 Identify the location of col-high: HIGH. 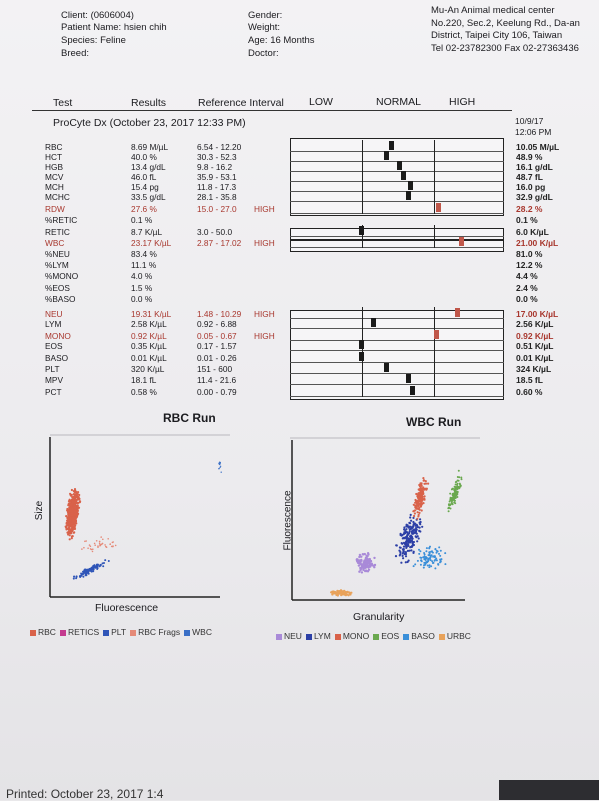
(462, 102).